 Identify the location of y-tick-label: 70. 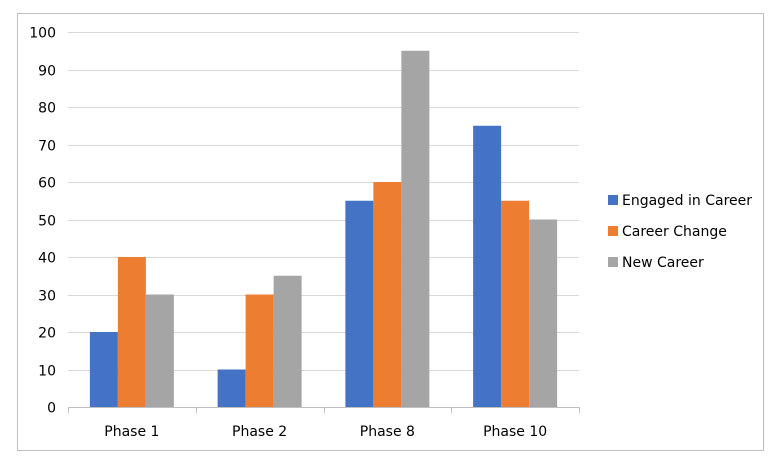
(47, 147).